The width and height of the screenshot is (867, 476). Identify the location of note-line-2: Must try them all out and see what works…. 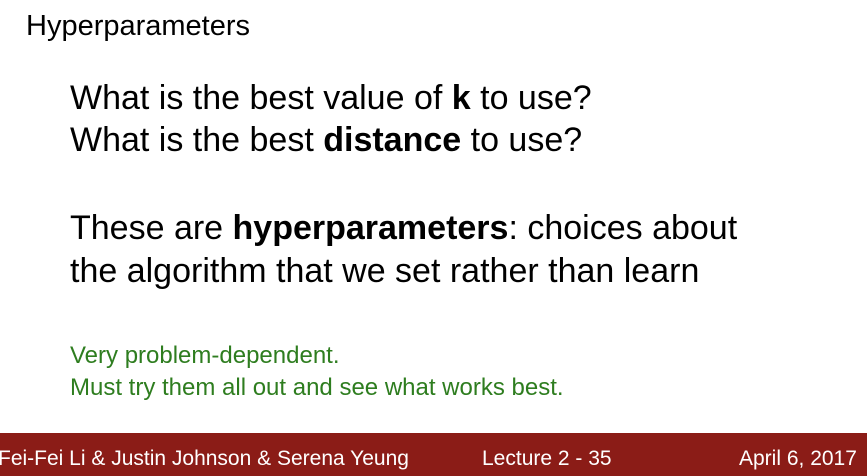
(317, 387).